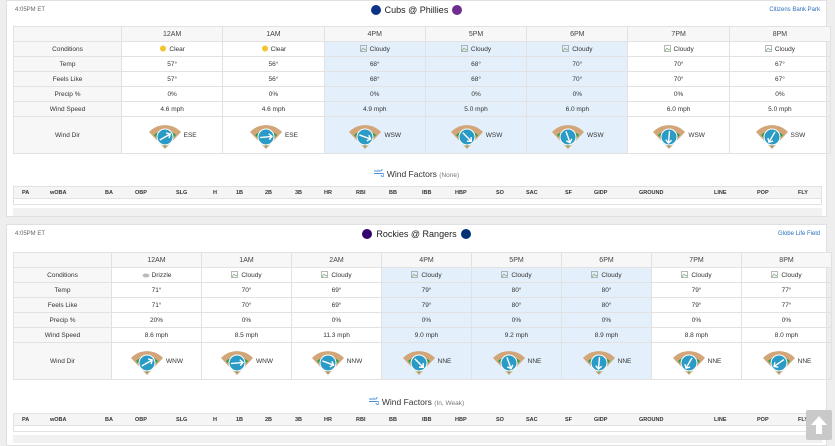 Image resolution: width=835 pixels, height=446 pixels. I want to click on stat-column: HBP, so click(461, 193).